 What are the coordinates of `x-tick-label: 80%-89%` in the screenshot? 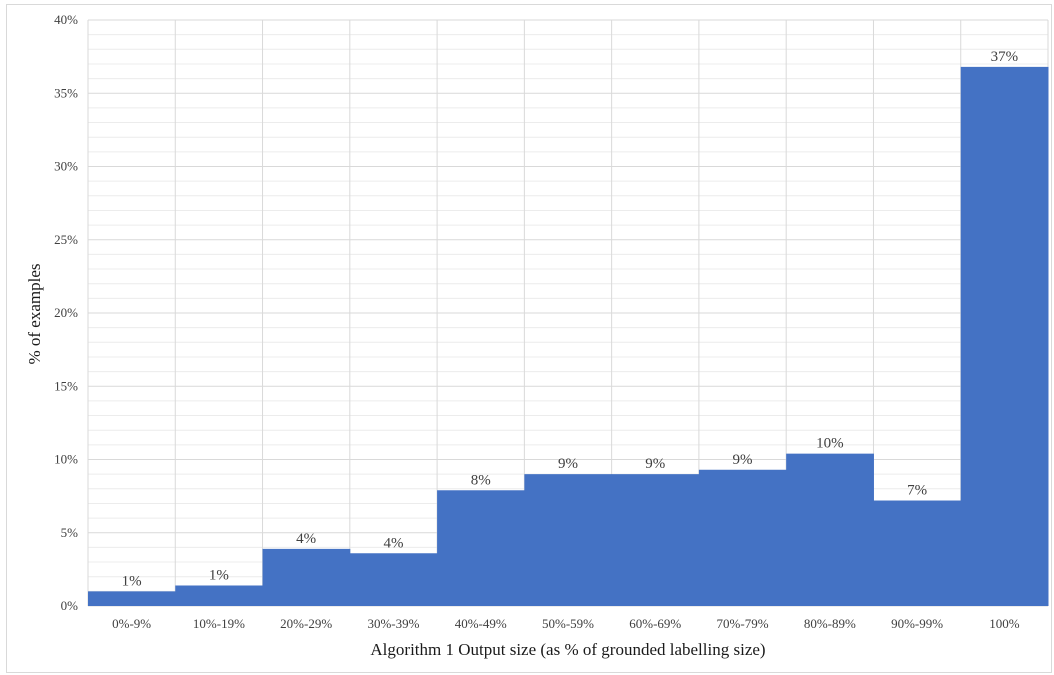 It's located at (830, 623).